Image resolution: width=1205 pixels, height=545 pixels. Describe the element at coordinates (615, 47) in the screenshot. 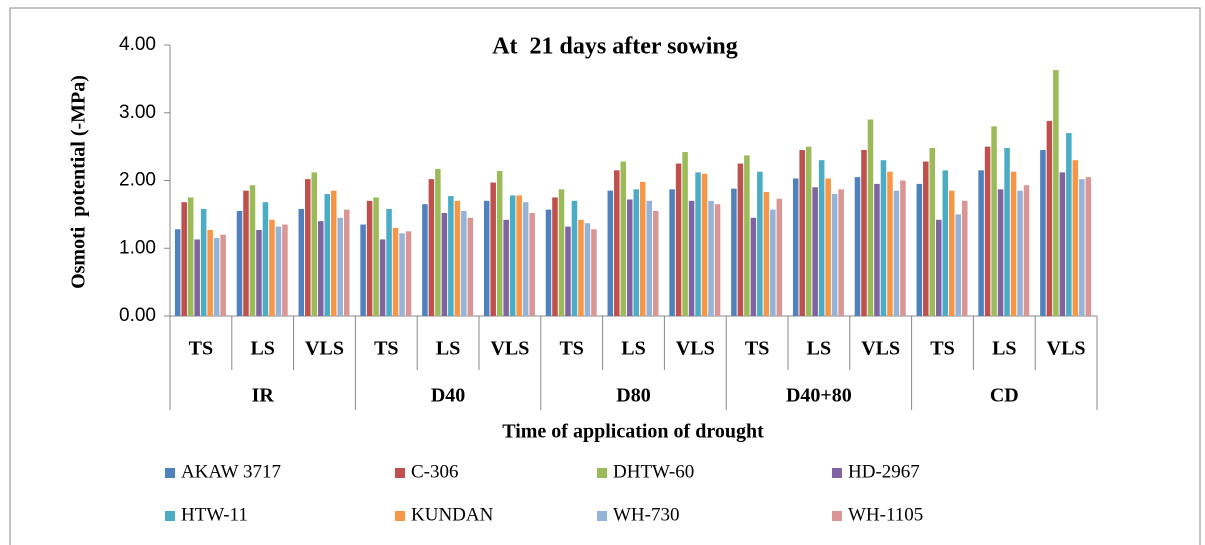

I see `chart-title: At 21 days after sowing` at that location.